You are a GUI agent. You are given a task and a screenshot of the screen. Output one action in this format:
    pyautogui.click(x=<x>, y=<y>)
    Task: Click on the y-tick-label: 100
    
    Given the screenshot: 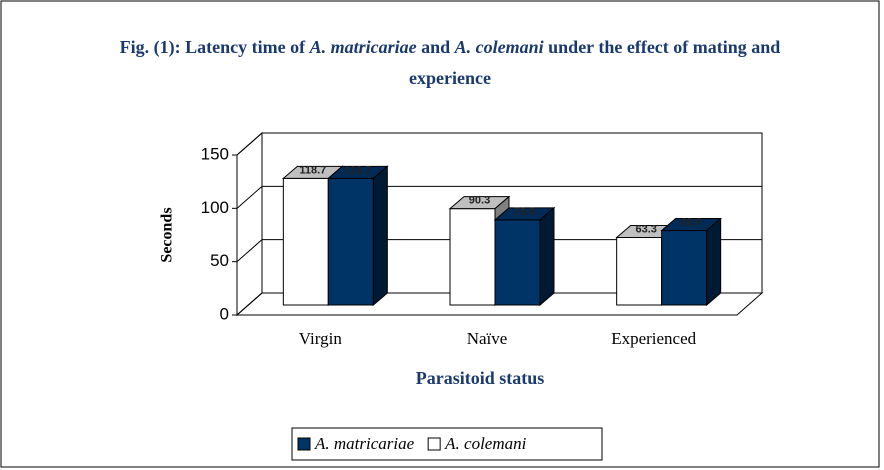 What is the action you would take?
    pyautogui.click(x=215, y=207)
    